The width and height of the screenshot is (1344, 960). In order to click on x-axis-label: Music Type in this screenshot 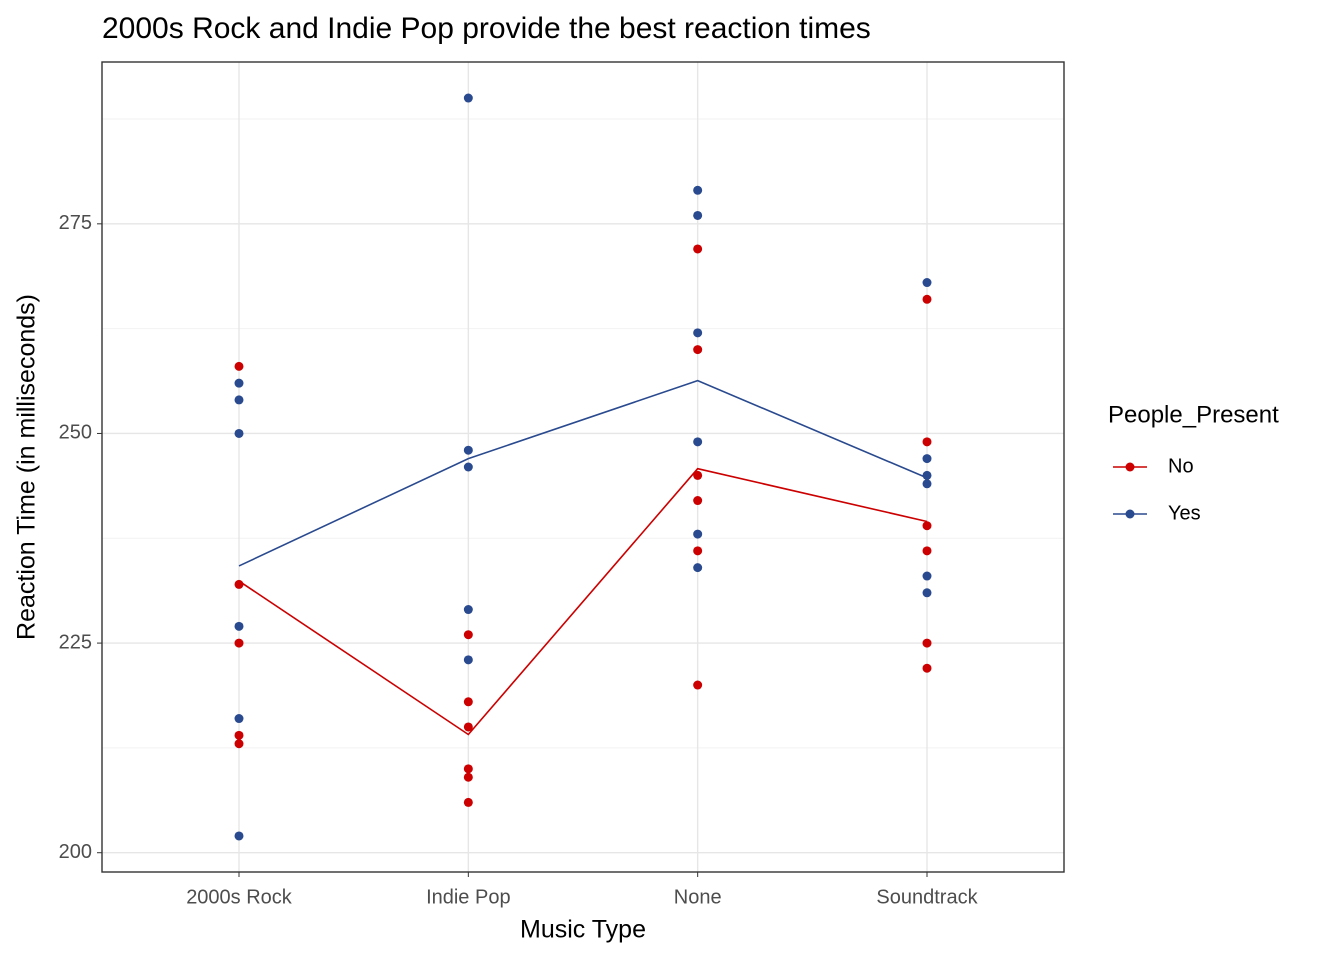, I will do `click(583, 930)`.